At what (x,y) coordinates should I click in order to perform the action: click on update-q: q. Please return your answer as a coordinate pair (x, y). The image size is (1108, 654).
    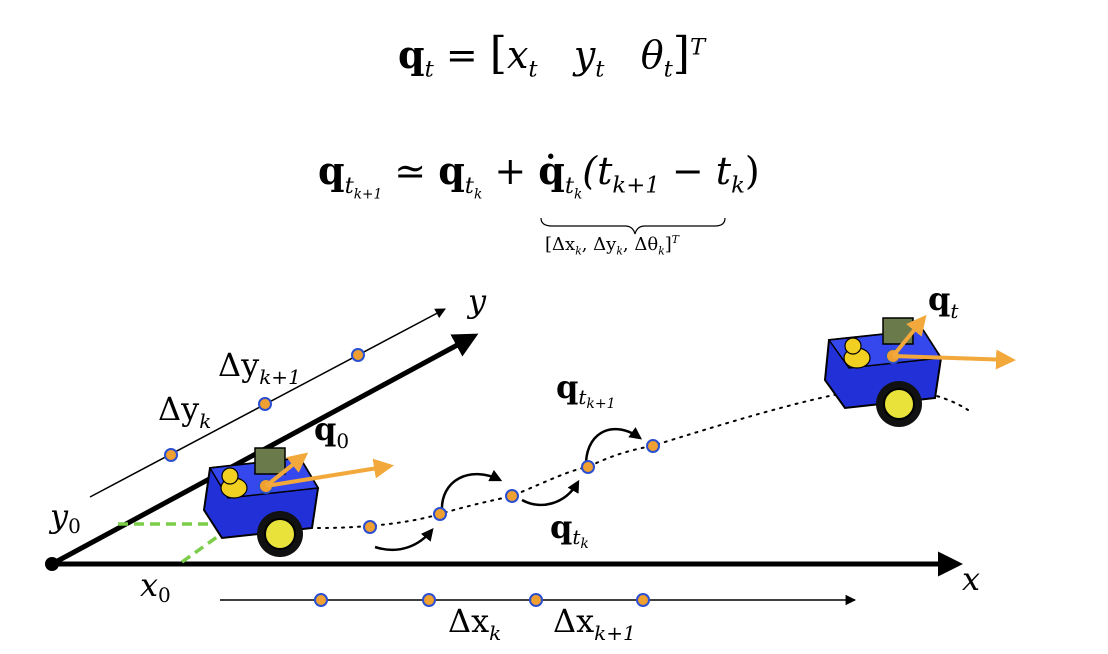
    Looking at the image, I should click on (451, 170).